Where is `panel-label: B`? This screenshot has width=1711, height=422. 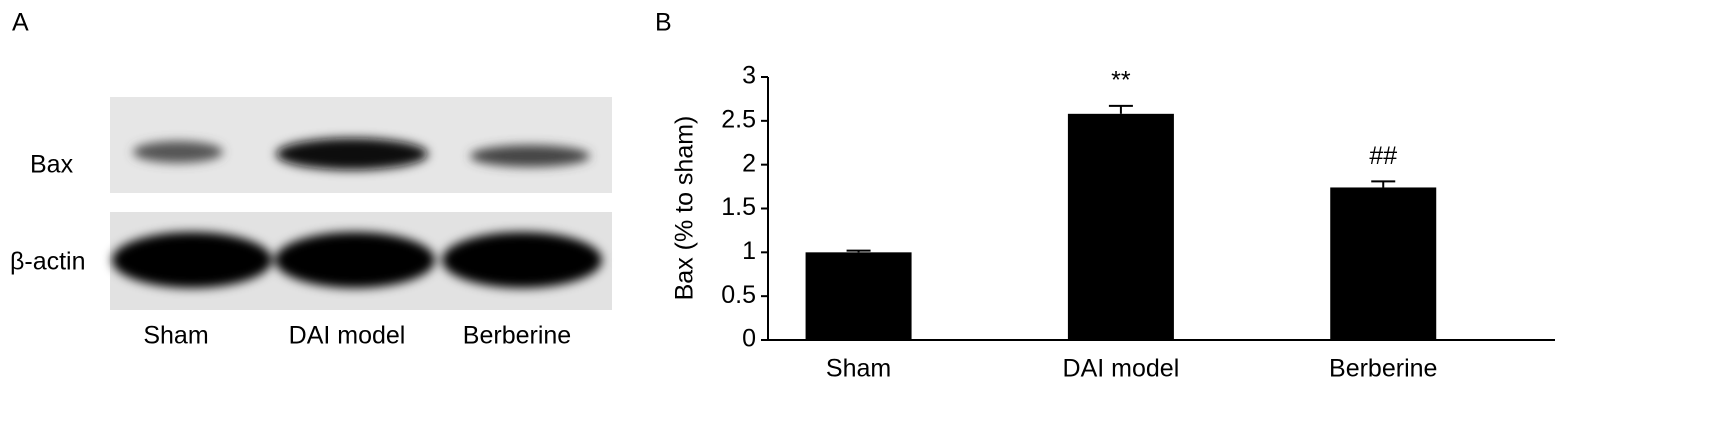
panel-label: B is located at coordinates (663, 23).